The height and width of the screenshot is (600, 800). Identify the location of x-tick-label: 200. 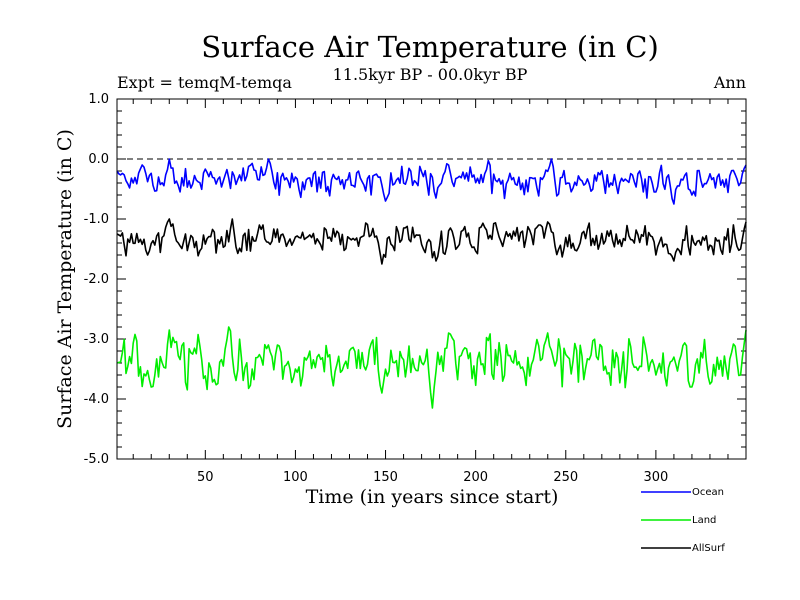
(475, 477).